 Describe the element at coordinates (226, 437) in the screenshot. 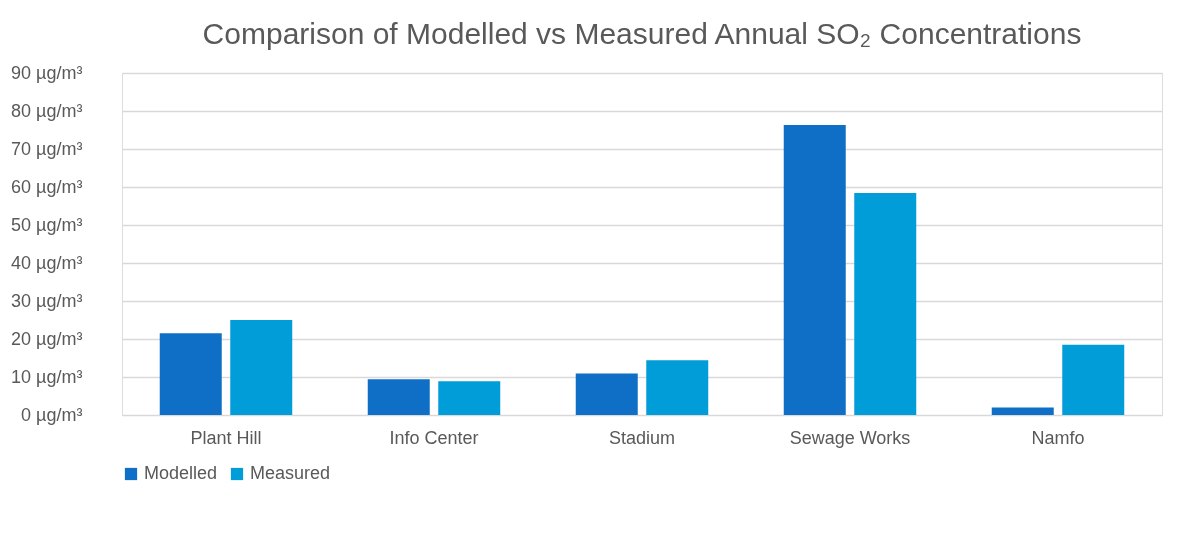

I see `x-tick-label: Plant Hill` at that location.